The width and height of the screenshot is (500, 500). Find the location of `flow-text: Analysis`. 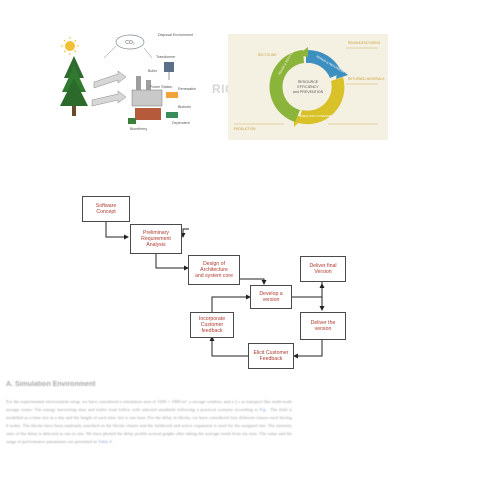

flow-text: Analysis is located at coordinates (156, 245).